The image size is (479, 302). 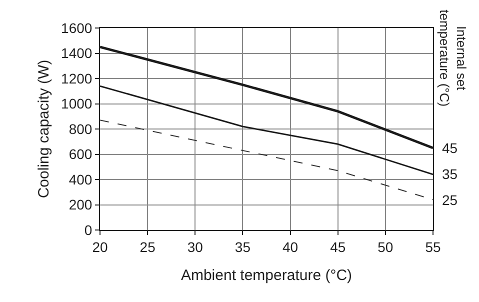 I want to click on x-tick-label: 55, so click(x=433, y=246).